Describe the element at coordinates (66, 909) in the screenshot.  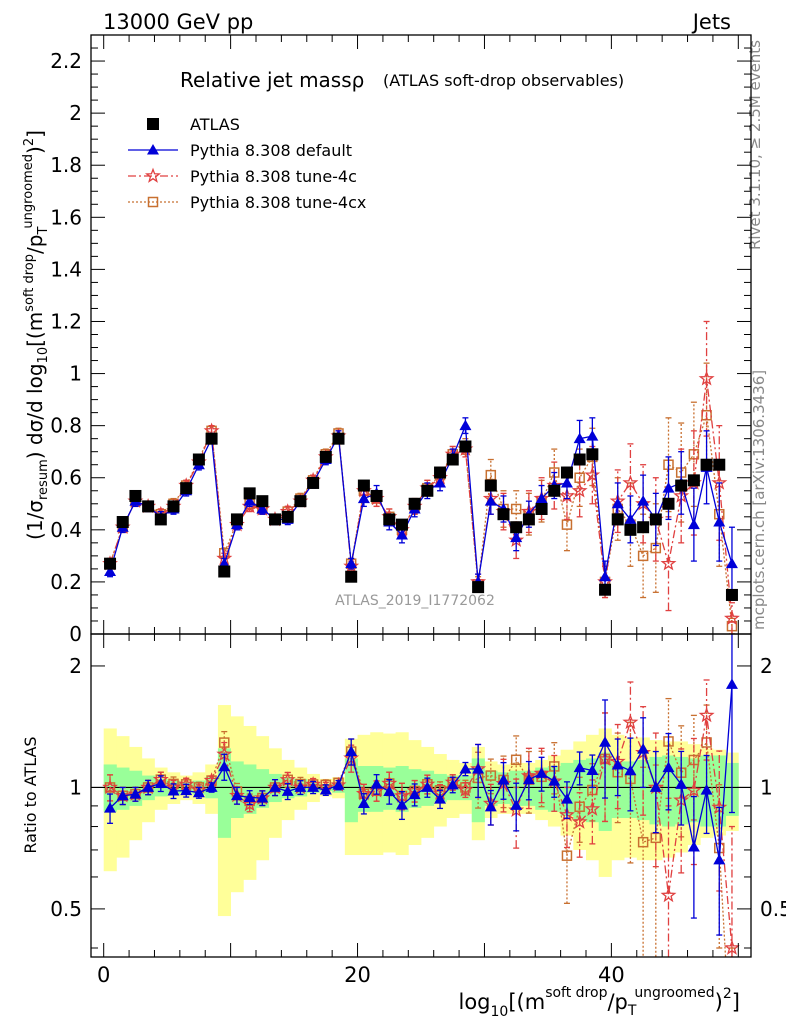
I see `ratio-y-tick-label: 0.5` at that location.